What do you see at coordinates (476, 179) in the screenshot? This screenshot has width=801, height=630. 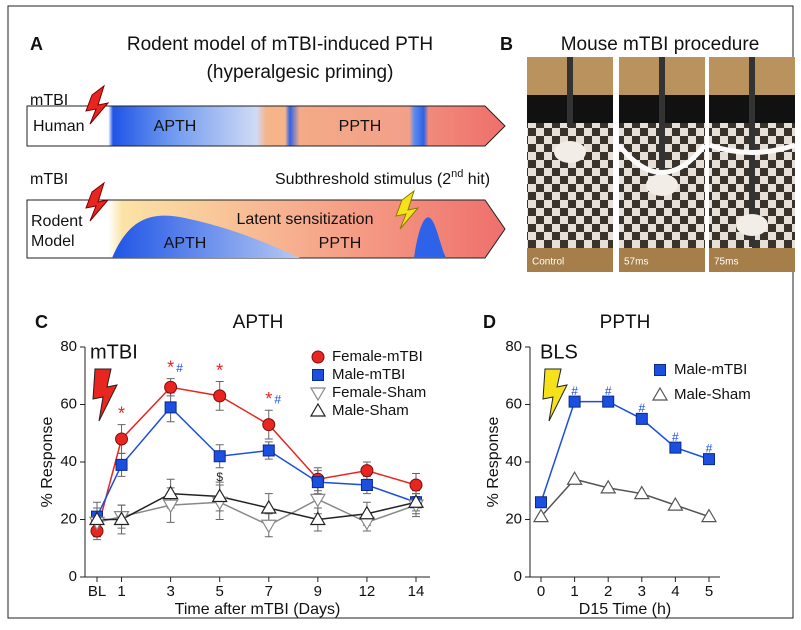 I see `text-part: hit)` at bounding box center [476, 179].